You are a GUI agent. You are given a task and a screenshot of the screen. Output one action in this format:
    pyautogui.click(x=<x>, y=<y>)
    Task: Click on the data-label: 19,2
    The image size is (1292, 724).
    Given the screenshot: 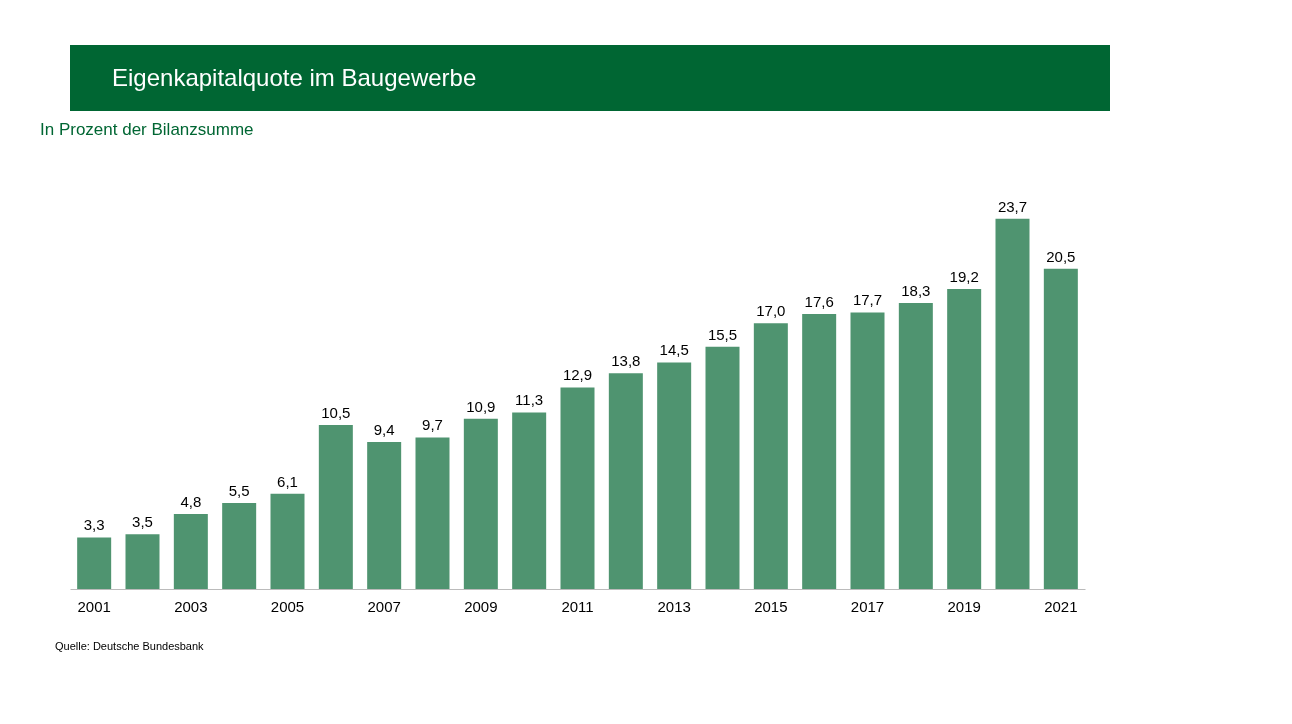 What is the action you would take?
    pyautogui.click(x=964, y=276)
    